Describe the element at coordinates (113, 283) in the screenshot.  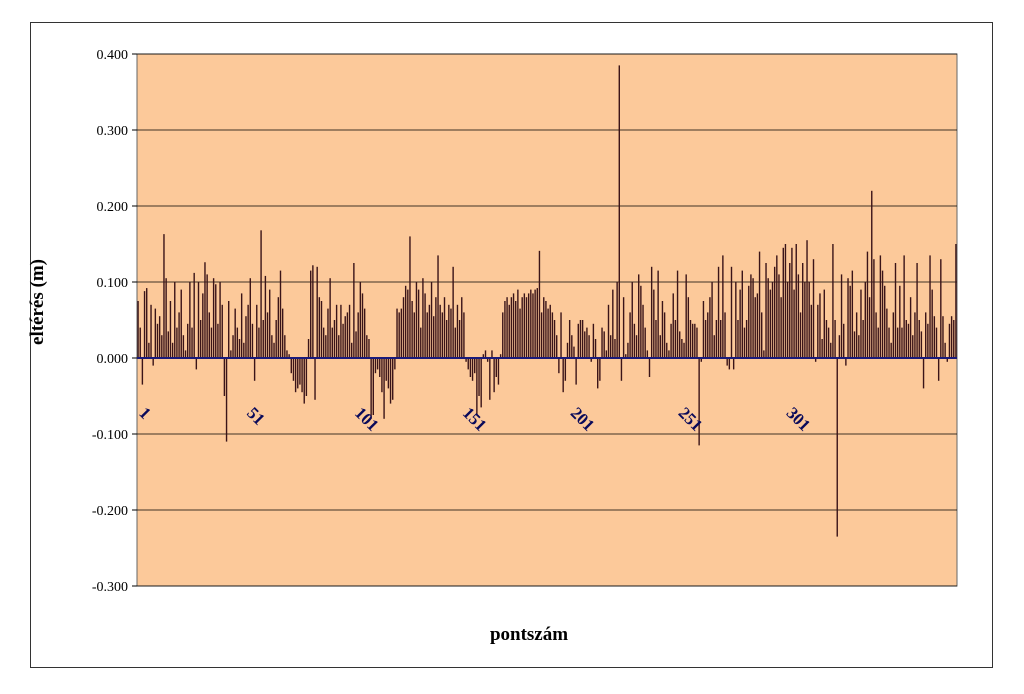
I see `y-tick-label: 0.100` at that location.